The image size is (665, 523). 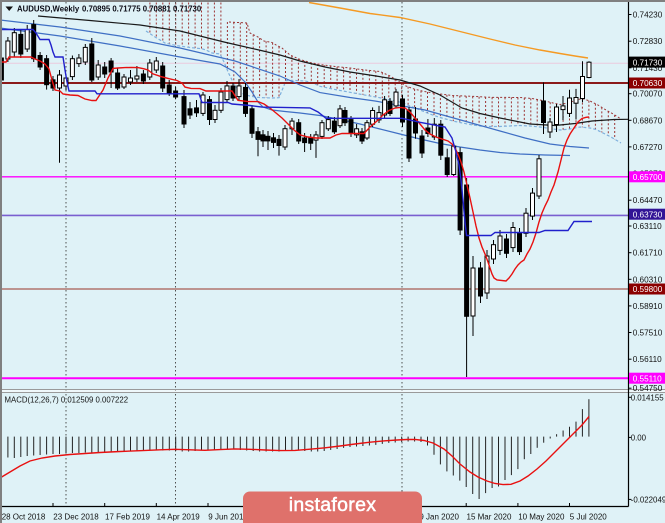 What do you see at coordinates (333, 505) in the screenshot?
I see `svg-text: instaforex` at bounding box center [333, 505].